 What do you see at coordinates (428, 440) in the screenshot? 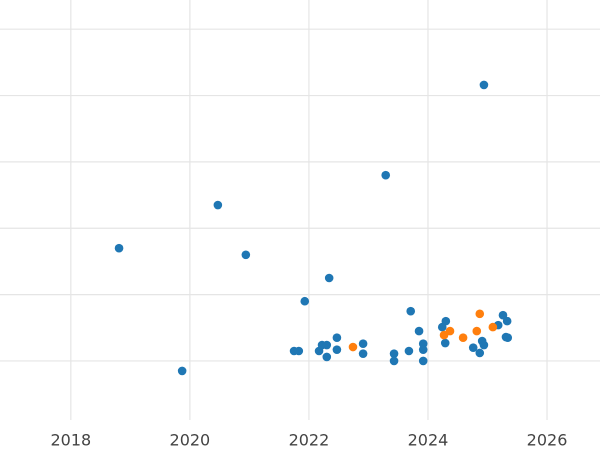
I see `x-tick-label: 2024` at bounding box center [428, 440].